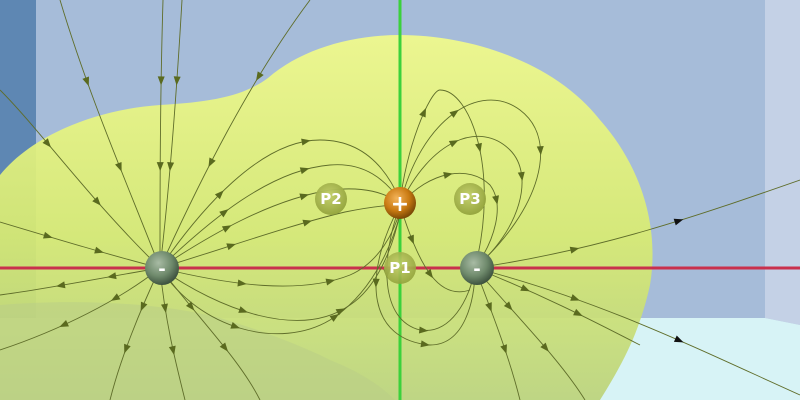 This screenshot has height=400, width=800. I want to click on negative-charge-right: -, so click(477, 268).